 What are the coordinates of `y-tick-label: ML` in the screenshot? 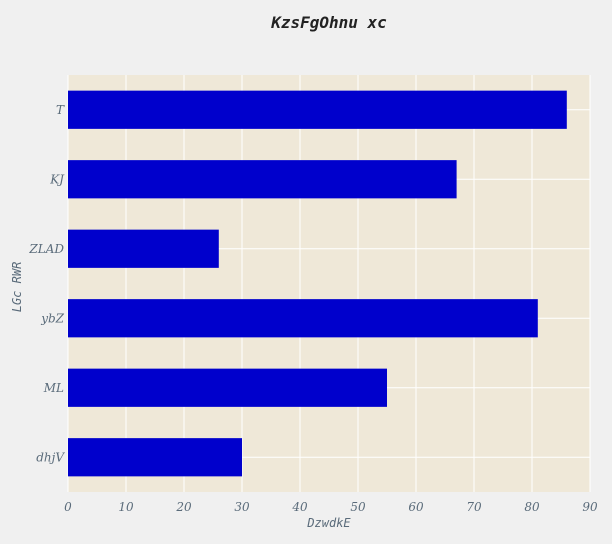 It's located at (53, 388).